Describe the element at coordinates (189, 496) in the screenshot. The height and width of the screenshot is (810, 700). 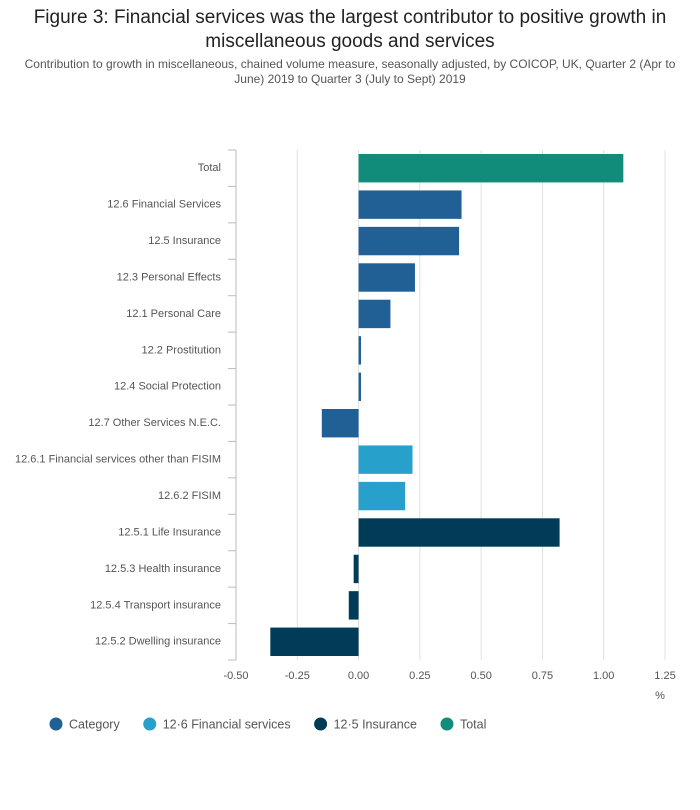
I see `y-tick-label: 12.6.2 FISIM` at that location.